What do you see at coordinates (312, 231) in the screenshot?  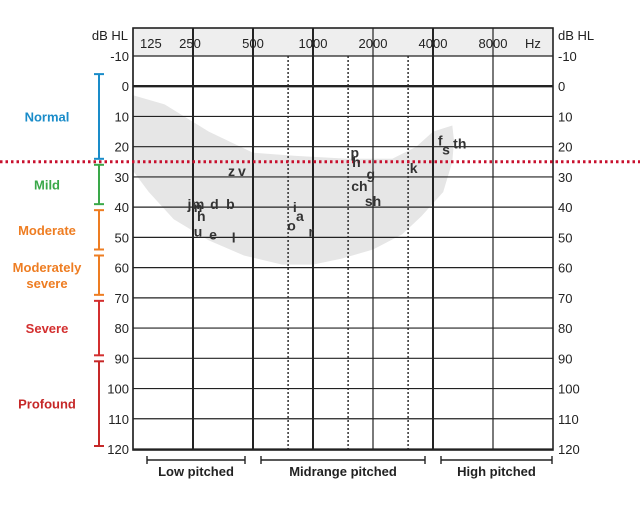 I see `speech-sound: r` at bounding box center [312, 231].